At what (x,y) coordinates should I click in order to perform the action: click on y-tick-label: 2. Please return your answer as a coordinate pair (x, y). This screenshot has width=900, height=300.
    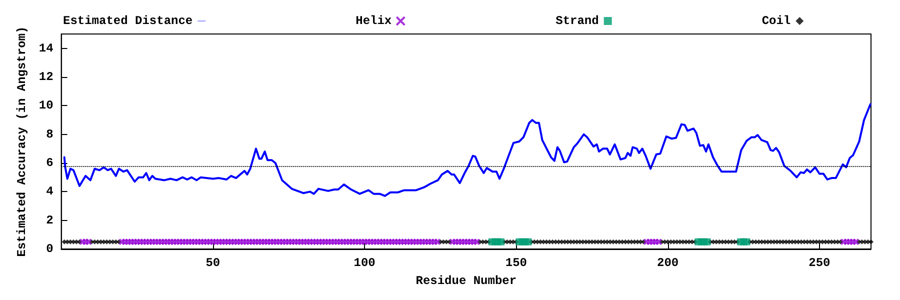
    Looking at the image, I should click on (50, 220).